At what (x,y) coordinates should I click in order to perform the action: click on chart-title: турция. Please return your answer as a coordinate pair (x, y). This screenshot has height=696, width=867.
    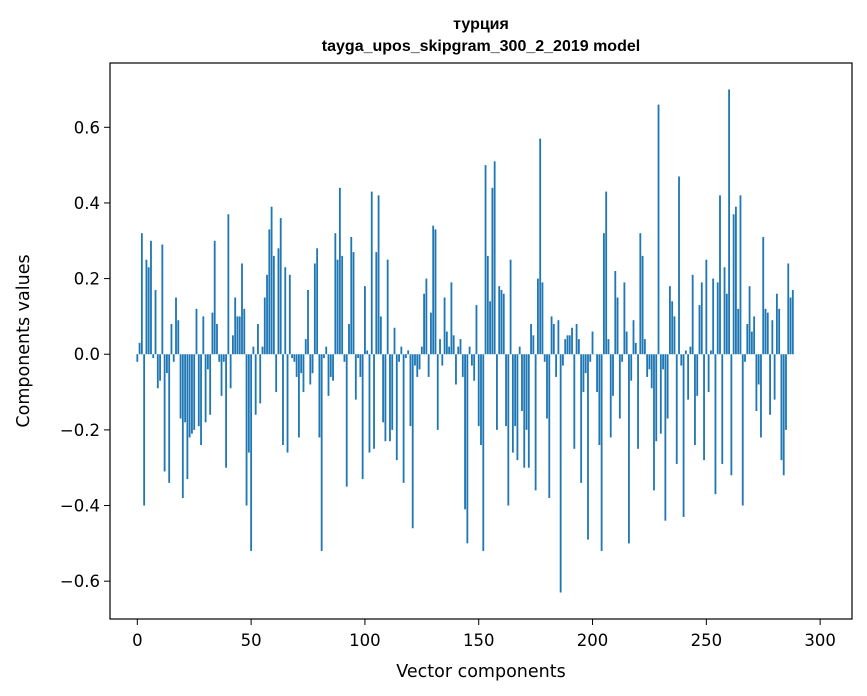
    Looking at the image, I should click on (481, 24).